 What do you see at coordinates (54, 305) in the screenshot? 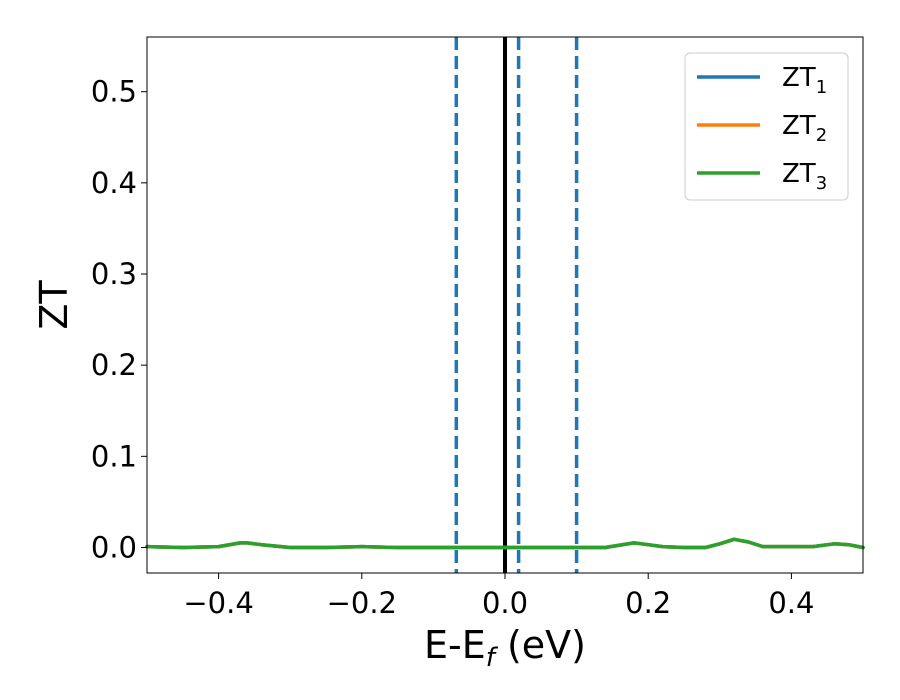
I see `y-axis-label: ZT` at bounding box center [54, 305].